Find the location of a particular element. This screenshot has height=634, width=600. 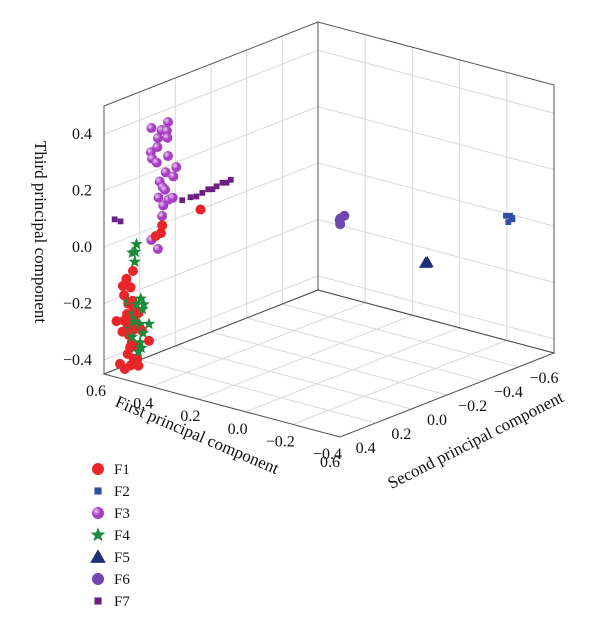

z-tick-label: 0.4 is located at coordinates (82, 134).